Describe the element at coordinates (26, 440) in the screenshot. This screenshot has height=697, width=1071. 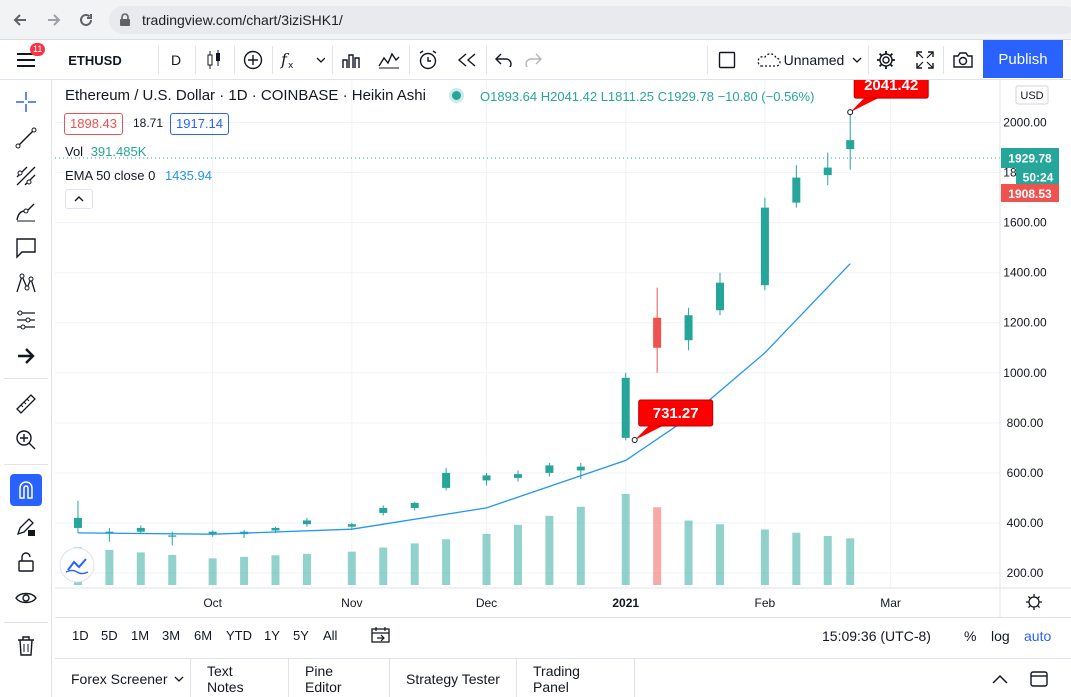
I see `zoom-tool` at that location.